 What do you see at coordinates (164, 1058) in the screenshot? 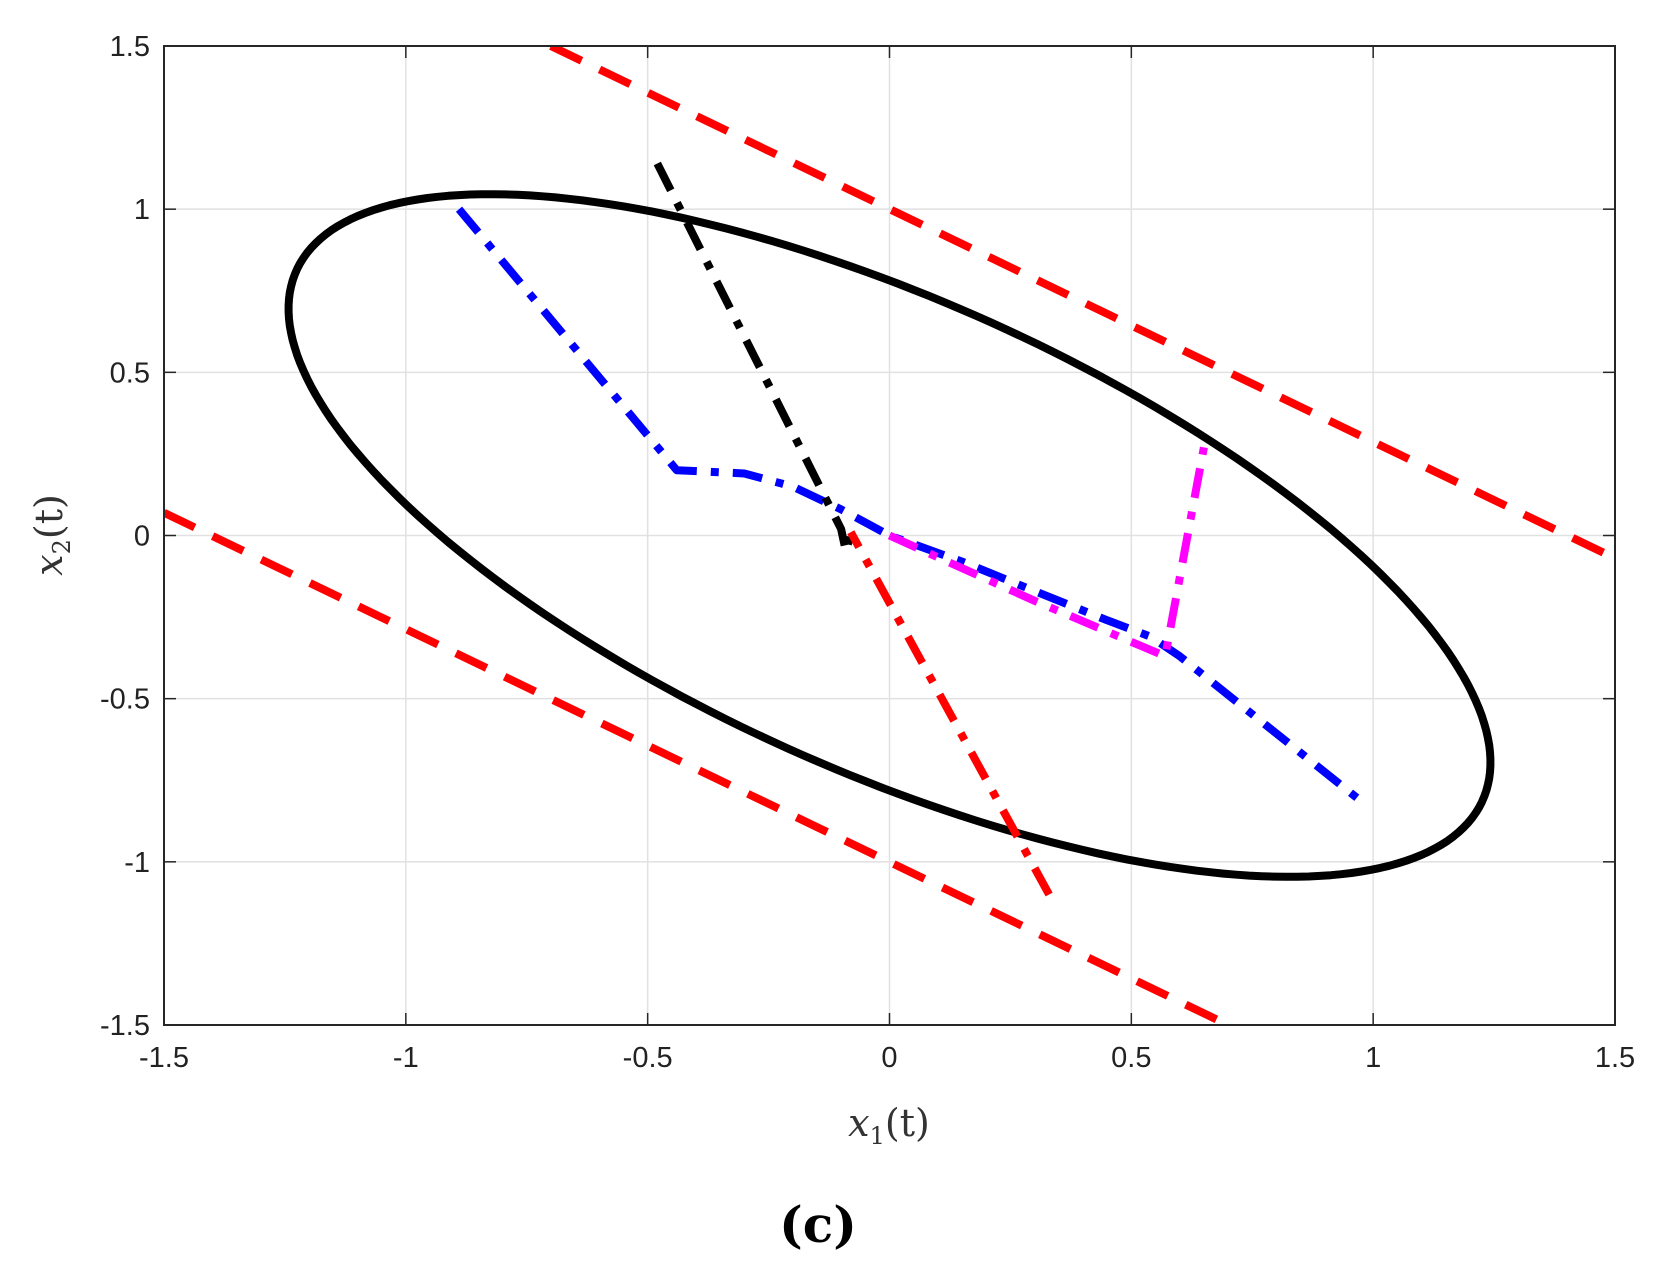
I see `x-tick-label: -1.5` at bounding box center [164, 1058].